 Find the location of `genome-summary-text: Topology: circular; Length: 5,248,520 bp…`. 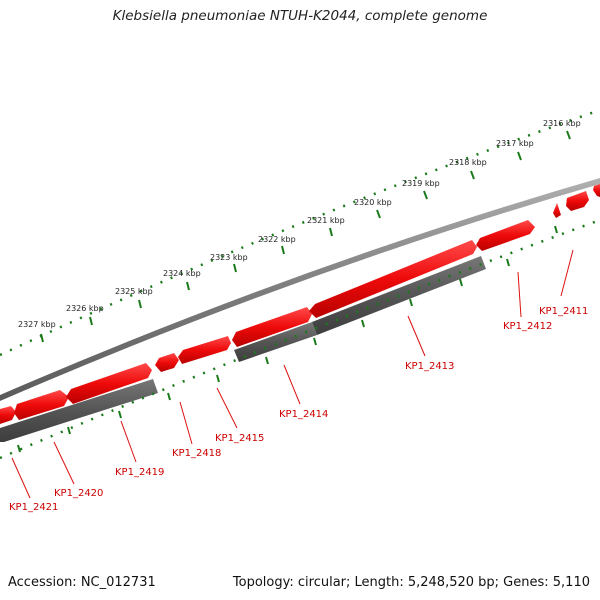

genome-summary-text: Topology: circular; Length: 5,248,520 bp… is located at coordinates (411, 582).